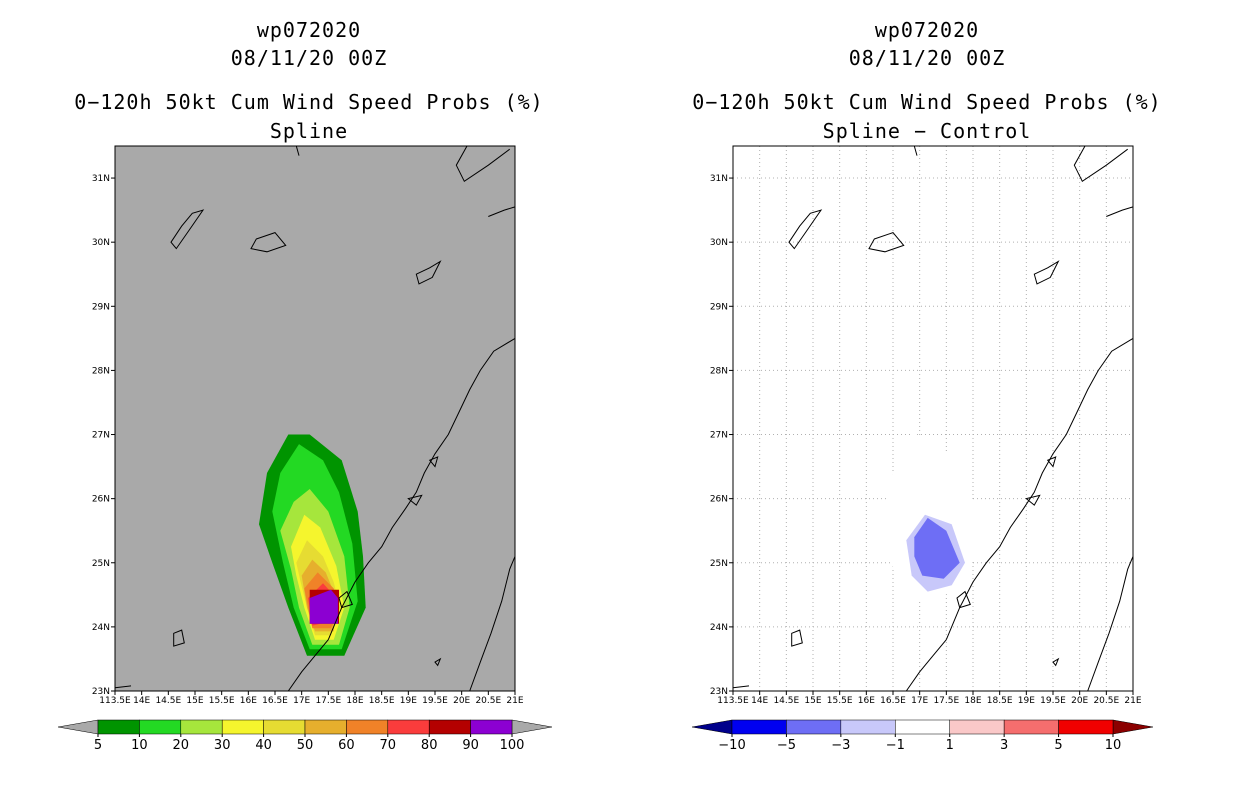 This screenshot has width=1236, height=800. I want to click on right-title: 0−120h 50kt Cum Wind Speed Probs (%), so click(927, 102).